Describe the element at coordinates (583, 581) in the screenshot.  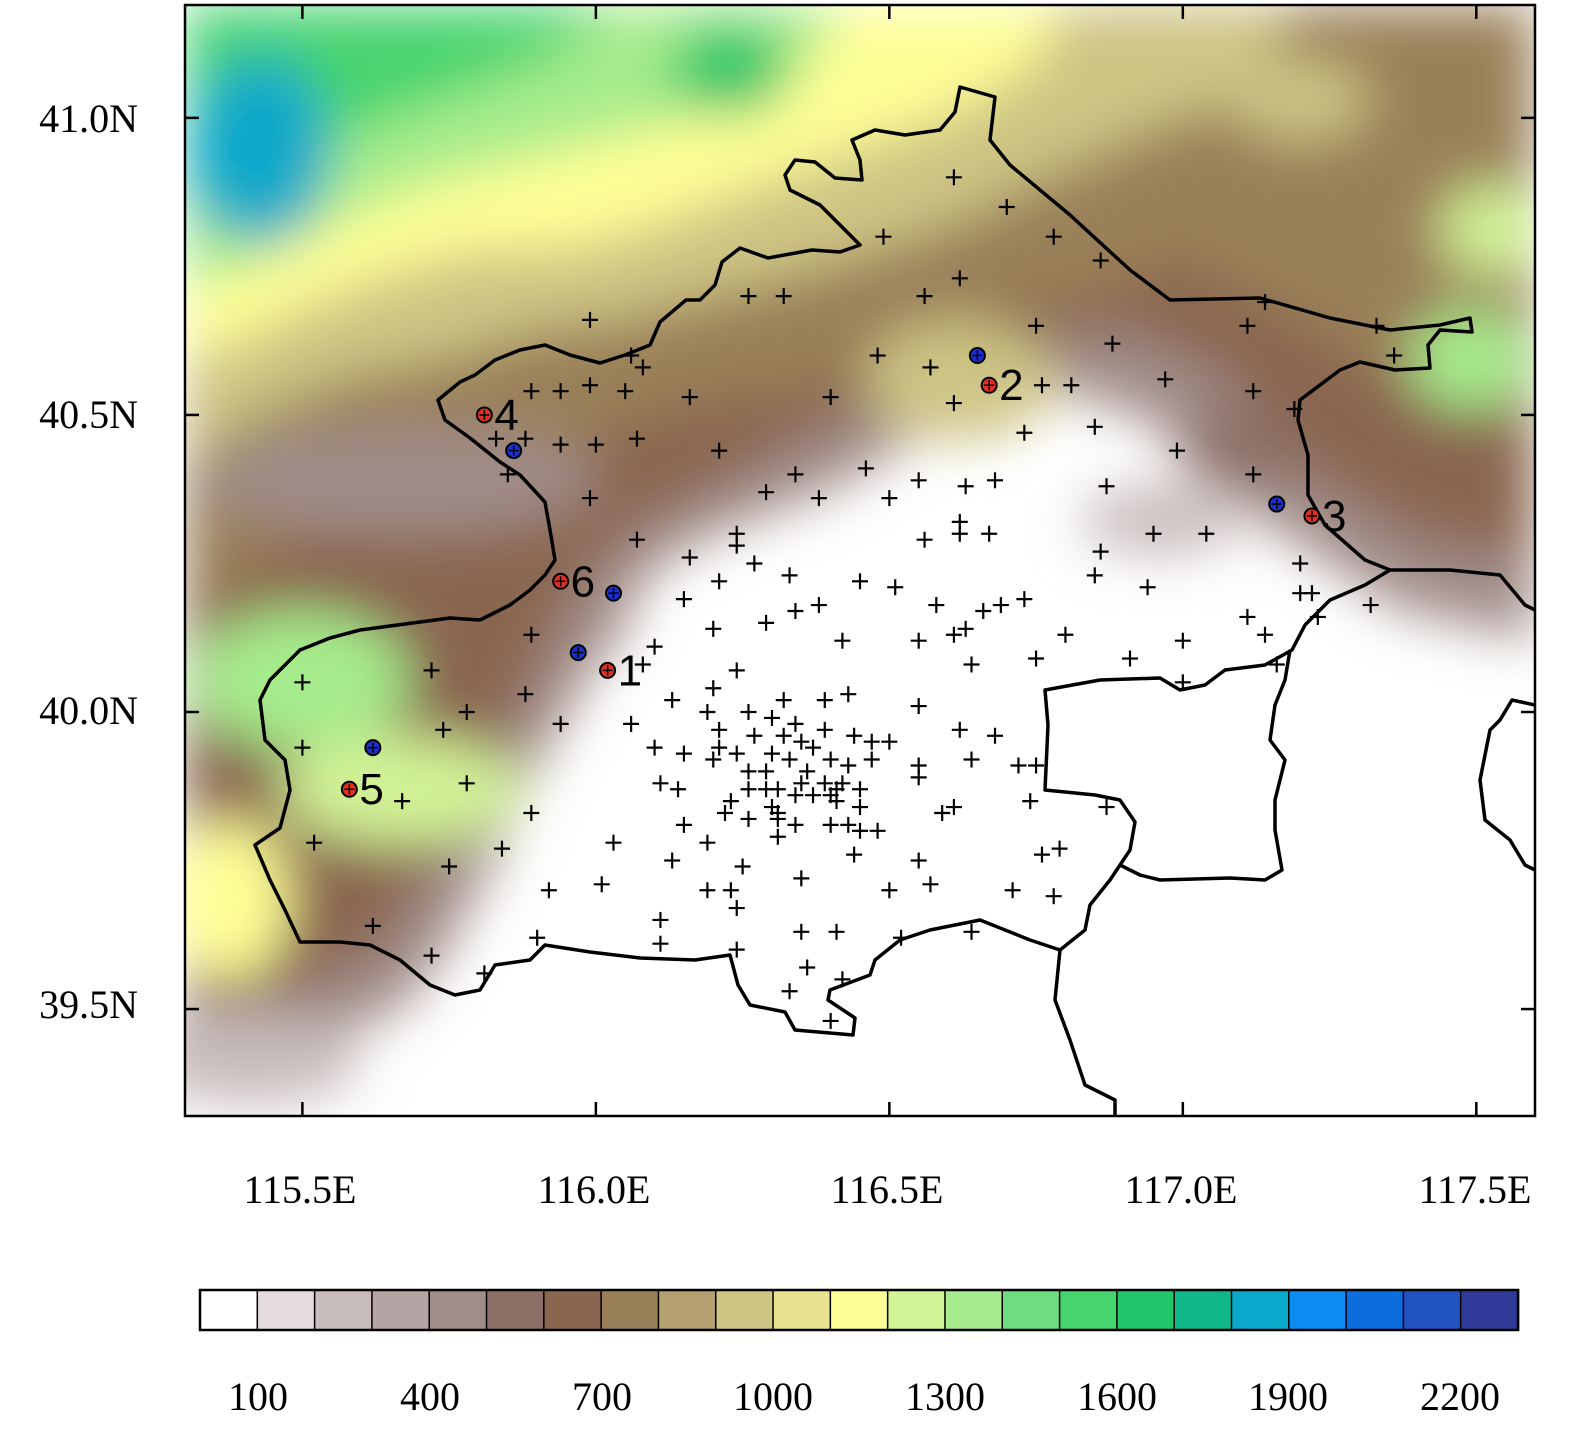
I see `site-label: 6` at that location.